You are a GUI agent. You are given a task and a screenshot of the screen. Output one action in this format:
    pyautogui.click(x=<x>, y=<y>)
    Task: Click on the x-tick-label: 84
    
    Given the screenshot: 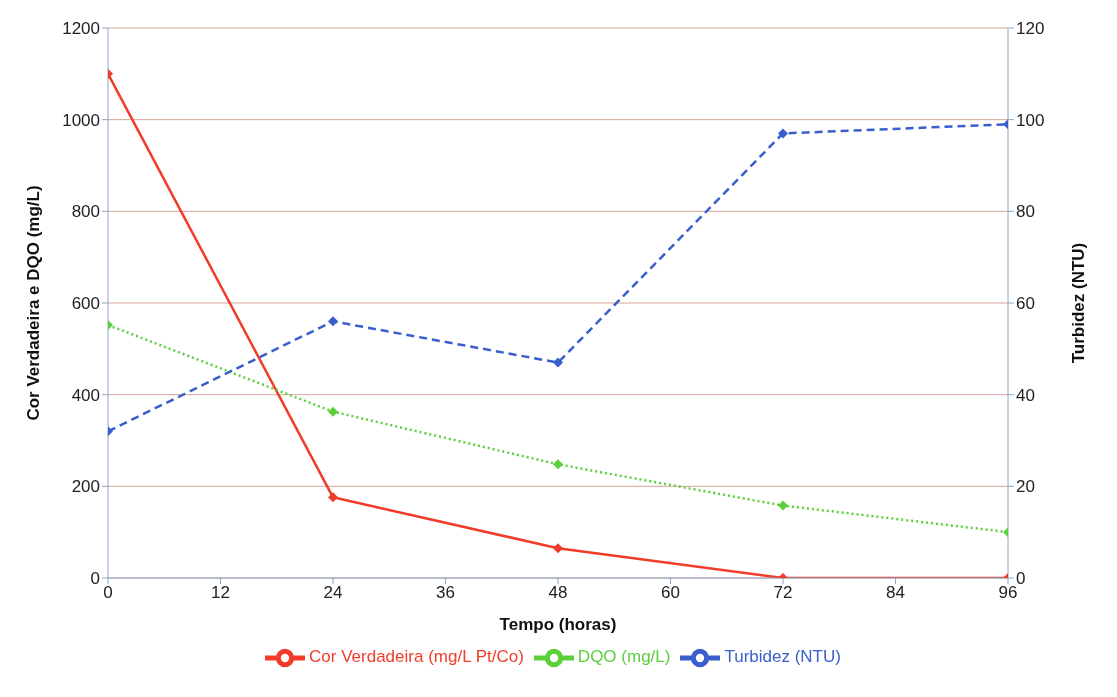 What is the action you would take?
    pyautogui.click(x=895, y=593)
    